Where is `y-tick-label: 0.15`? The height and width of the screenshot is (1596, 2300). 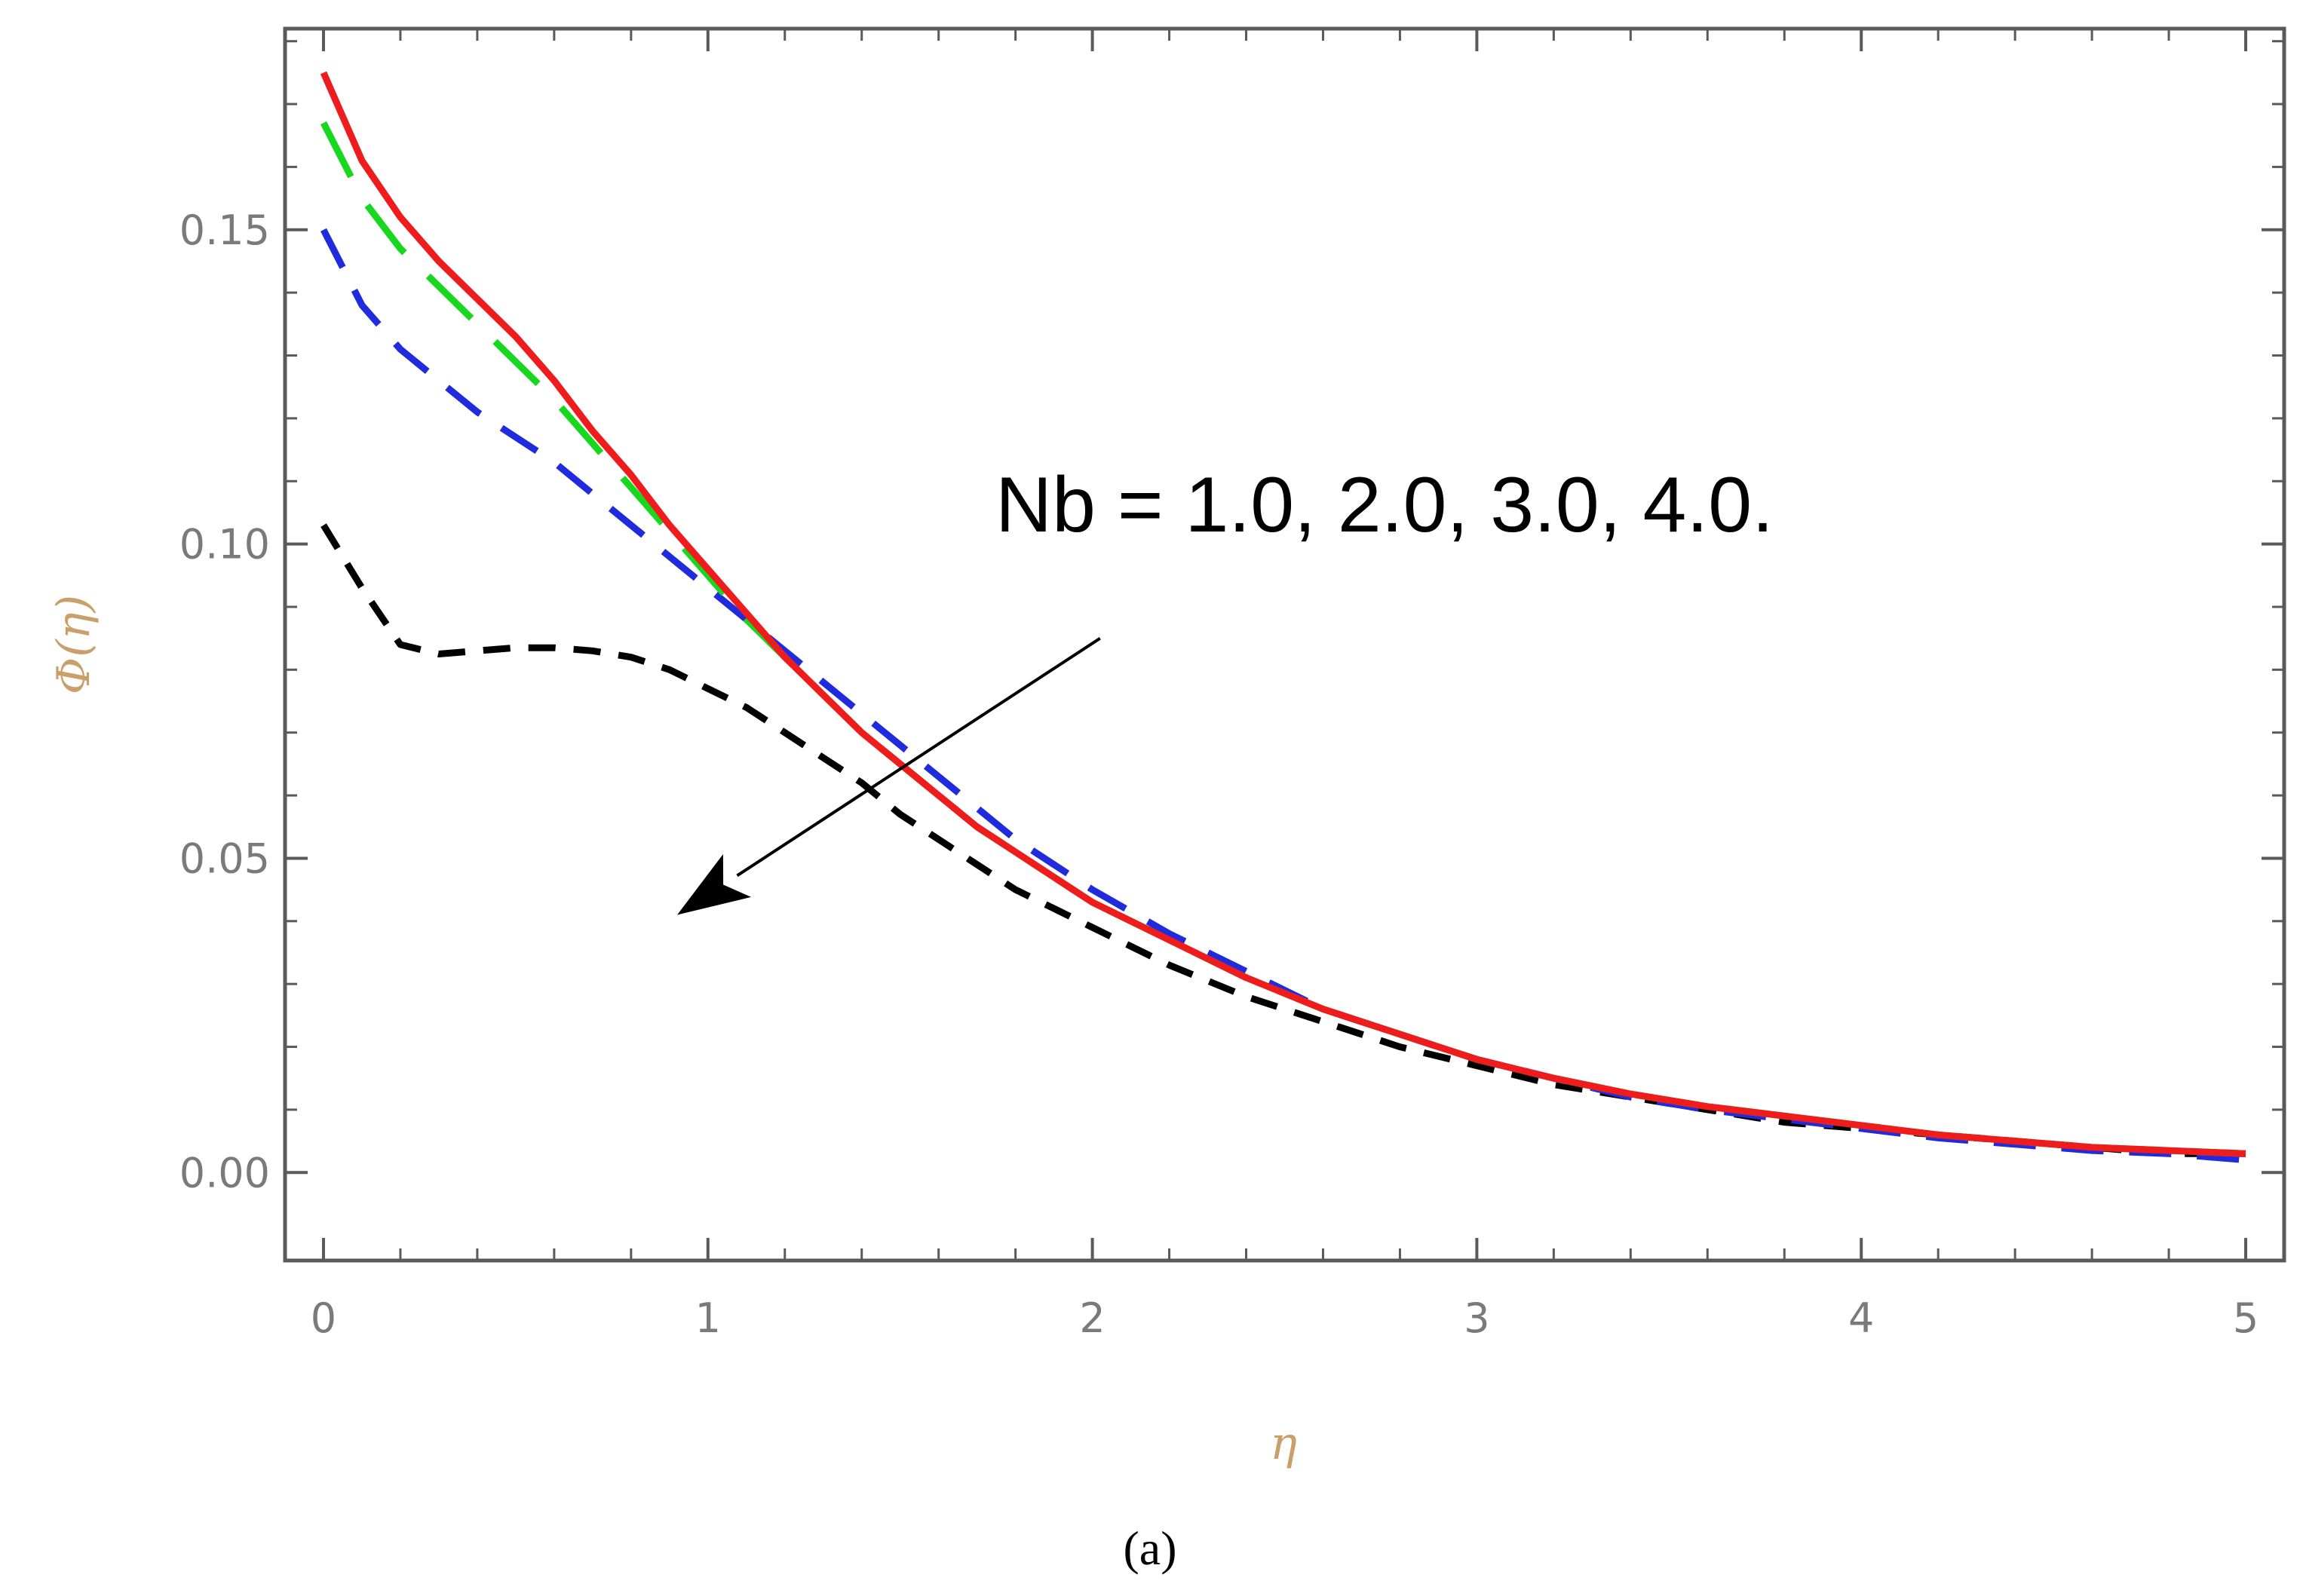
y-tick-label: 0.15 is located at coordinates (224, 230).